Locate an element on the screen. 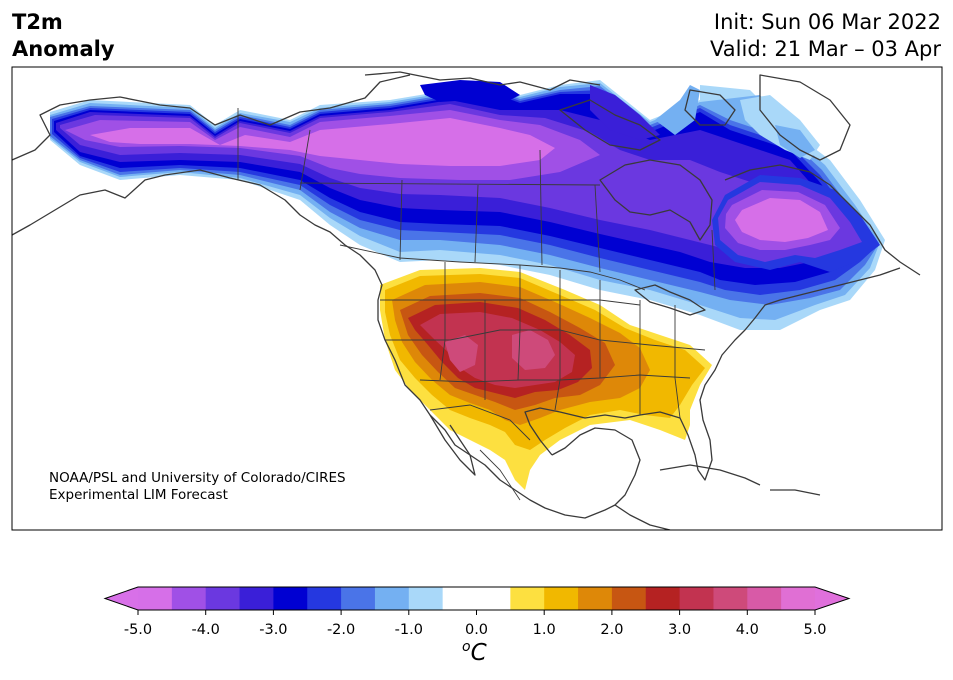 This screenshot has width=953, height=680. colorbar-extend-high is located at coordinates (832, 598).